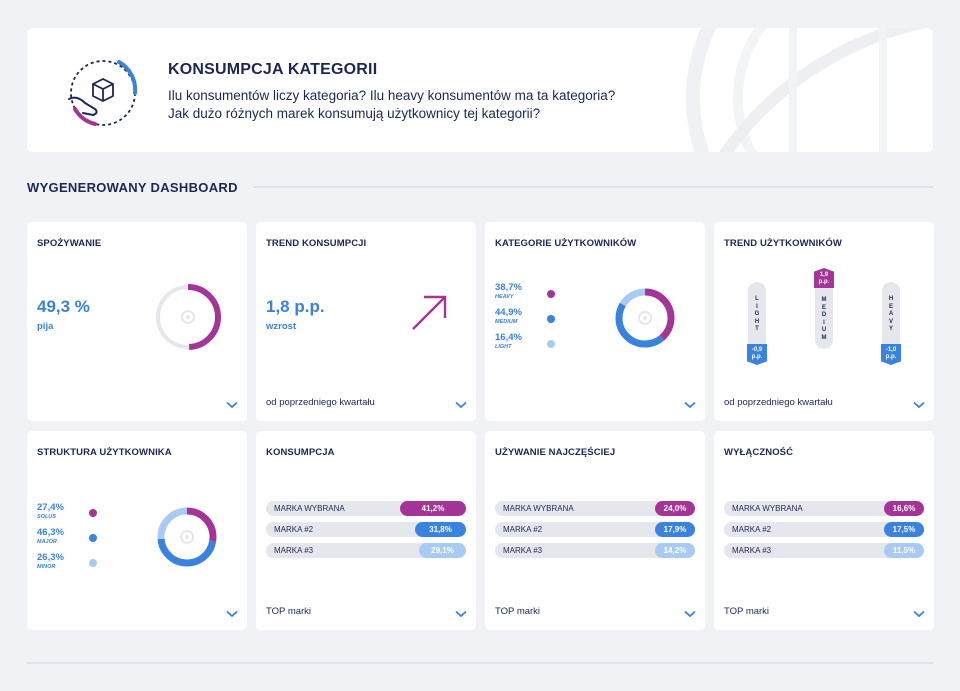 The height and width of the screenshot is (691, 960). What do you see at coordinates (508, 312) in the screenshot?
I see `legend-pct: 44,9%` at bounding box center [508, 312].